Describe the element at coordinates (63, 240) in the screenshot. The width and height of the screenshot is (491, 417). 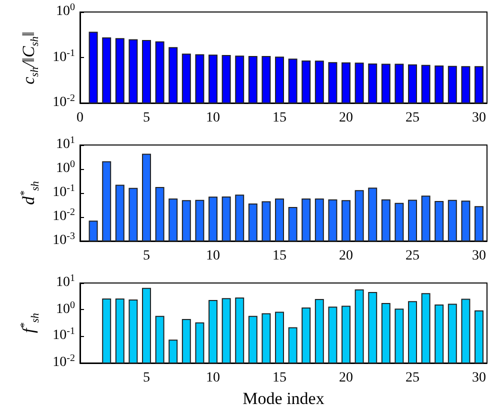
I see `y-tick-label: 10$^{-3}$` at that location.